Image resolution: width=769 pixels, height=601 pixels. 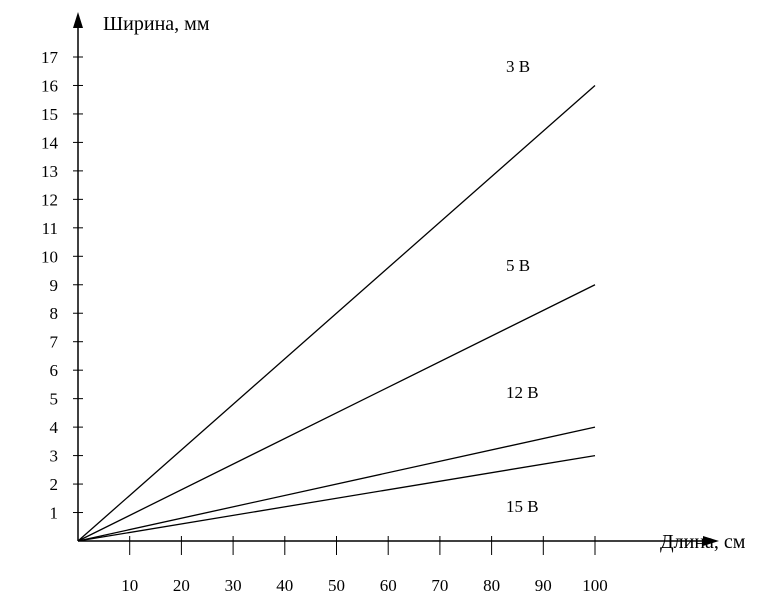 I want to click on y-tick-label: 5, so click(x=54, y=399).